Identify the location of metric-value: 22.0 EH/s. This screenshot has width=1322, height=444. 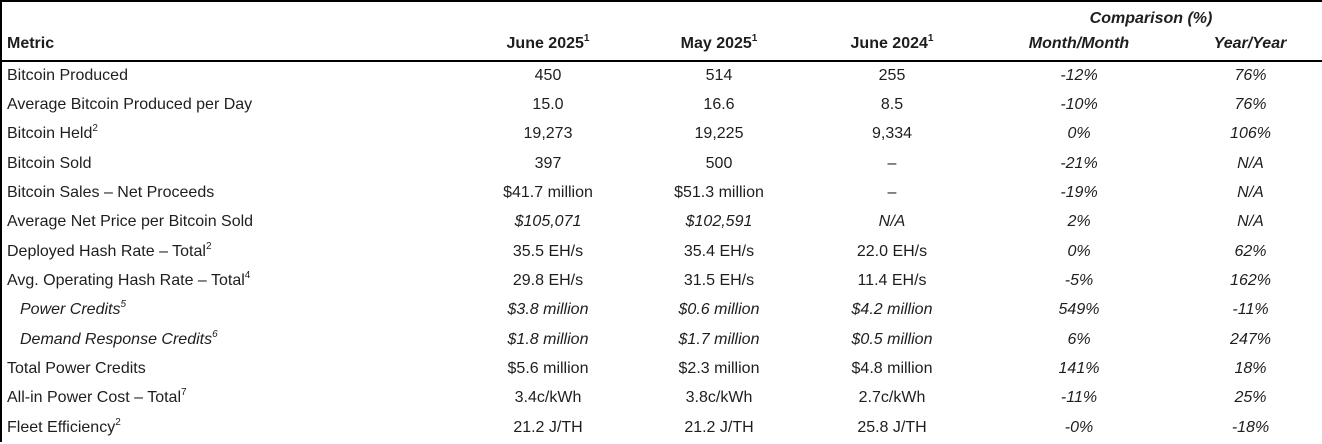
(892, 251).